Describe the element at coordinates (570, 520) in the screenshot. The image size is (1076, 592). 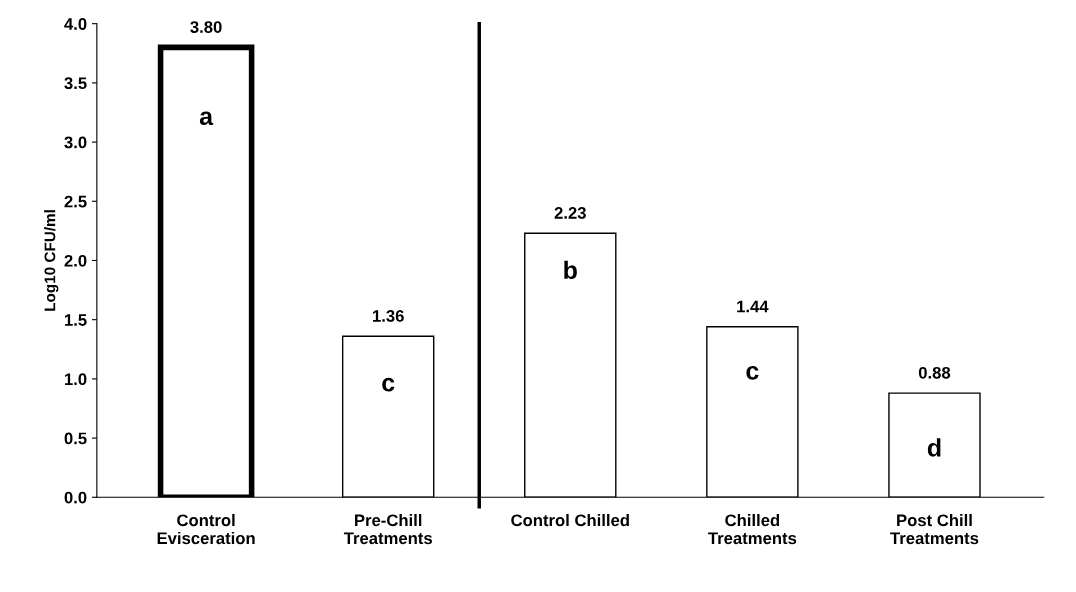
I see `x-tick-label: Control Chilled` at that location.